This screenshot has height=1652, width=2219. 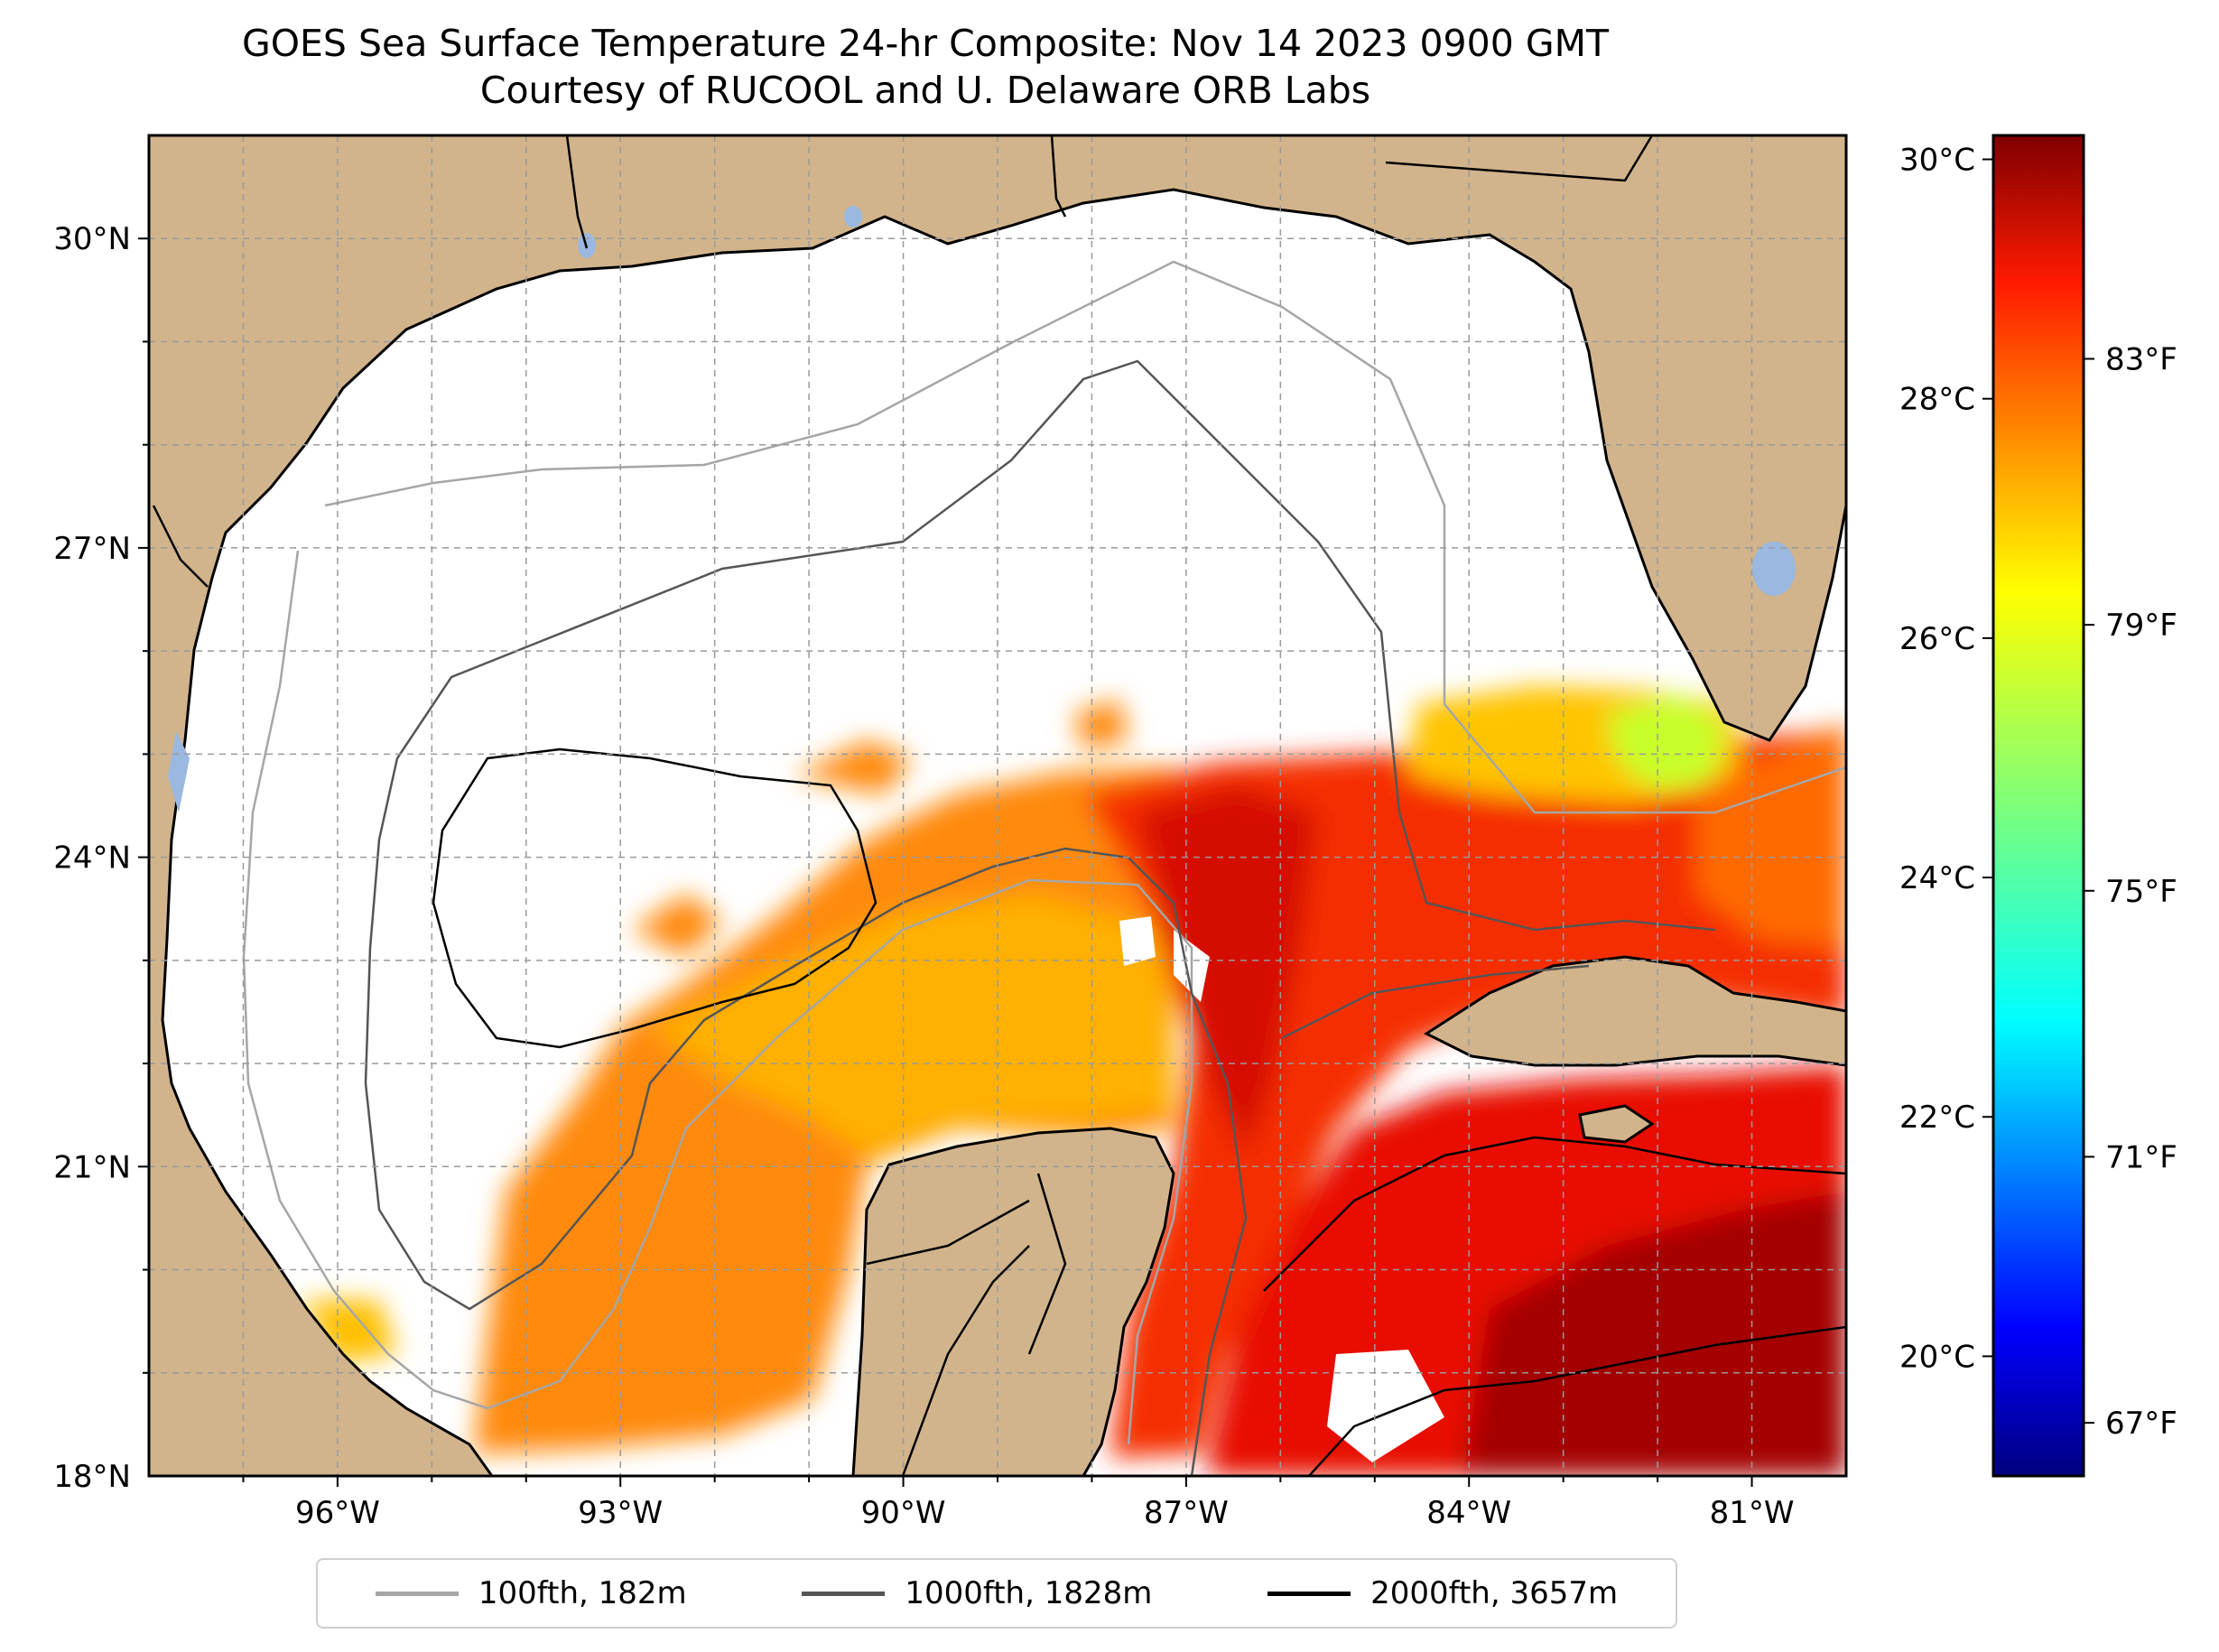 I want to click on legend-item-1000fth: 1000fth, 1828m, so click(x=977, y=1593).